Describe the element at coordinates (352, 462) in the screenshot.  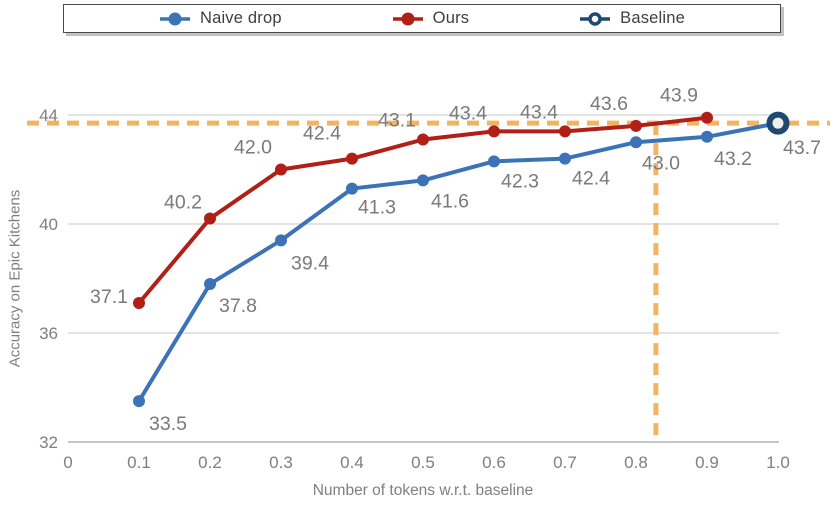
I see `x-tick-label: 0.4` at that location.